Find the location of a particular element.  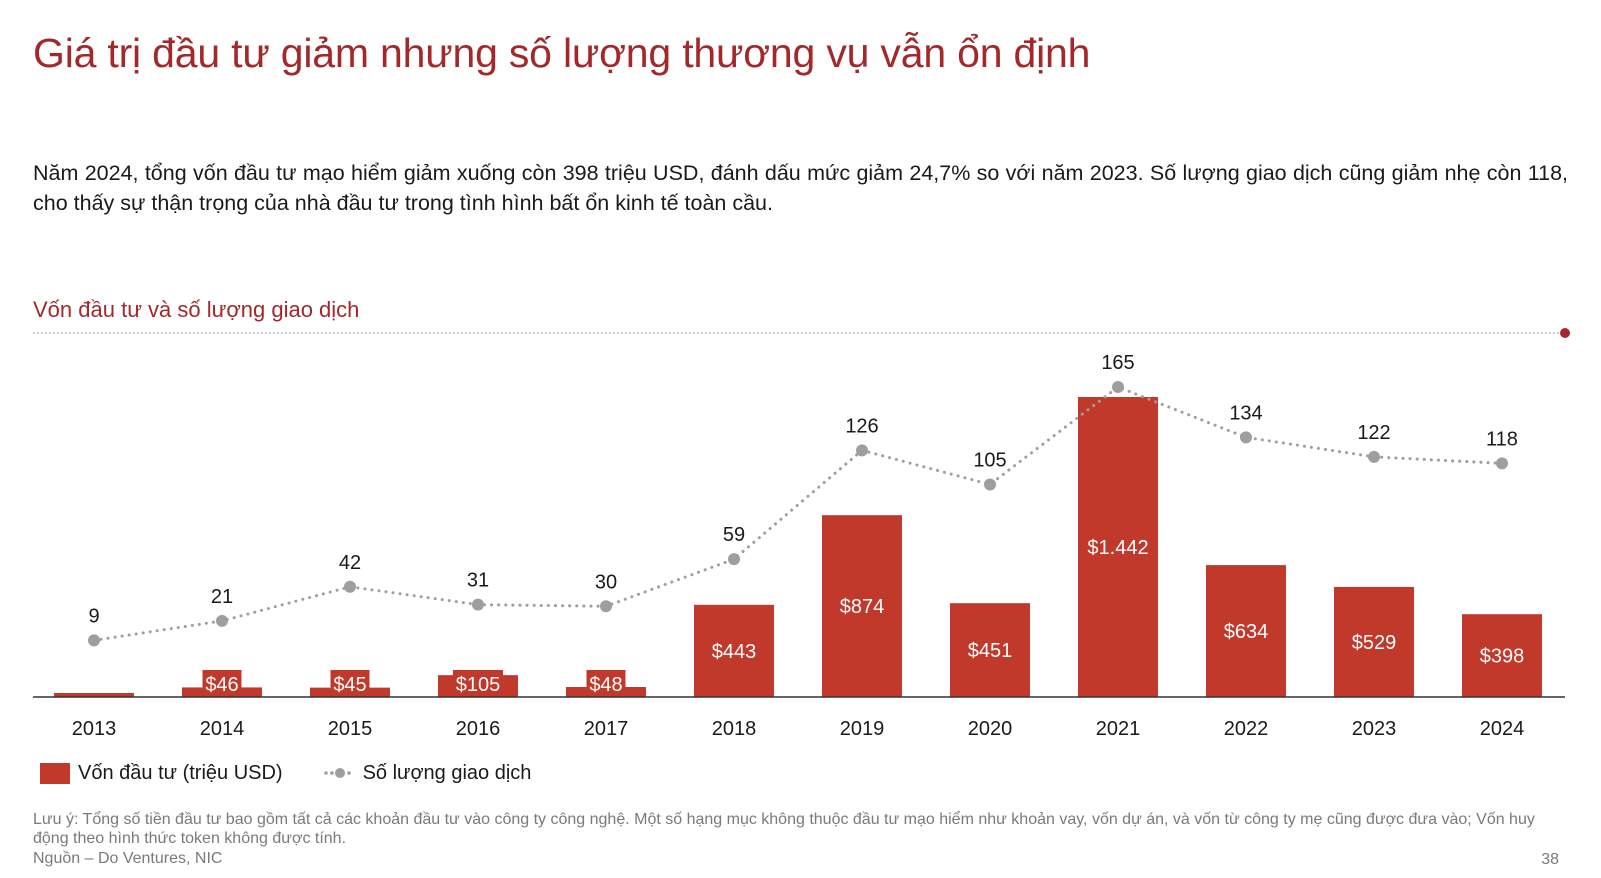

x-tick-2018: 2018 is located at coordinates (734, 729).